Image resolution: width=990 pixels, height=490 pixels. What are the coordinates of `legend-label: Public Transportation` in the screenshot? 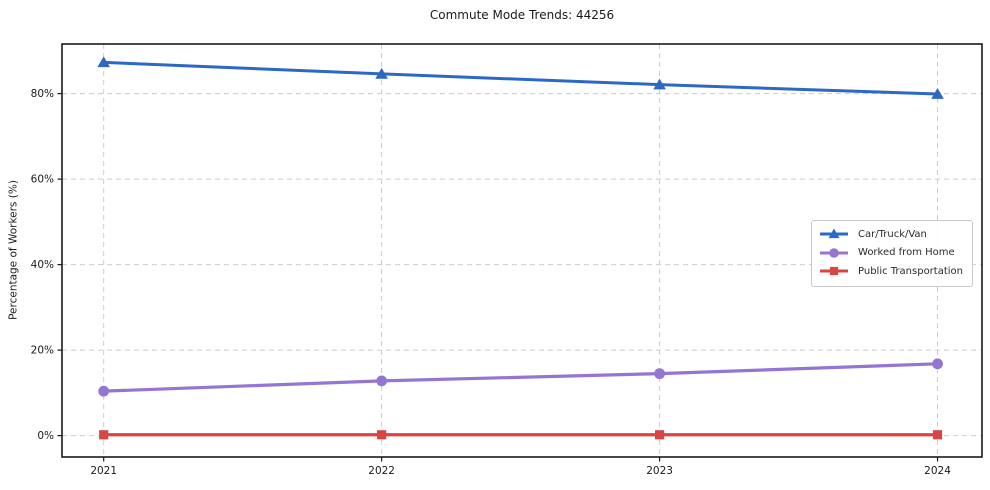 It's located at (910, 271).